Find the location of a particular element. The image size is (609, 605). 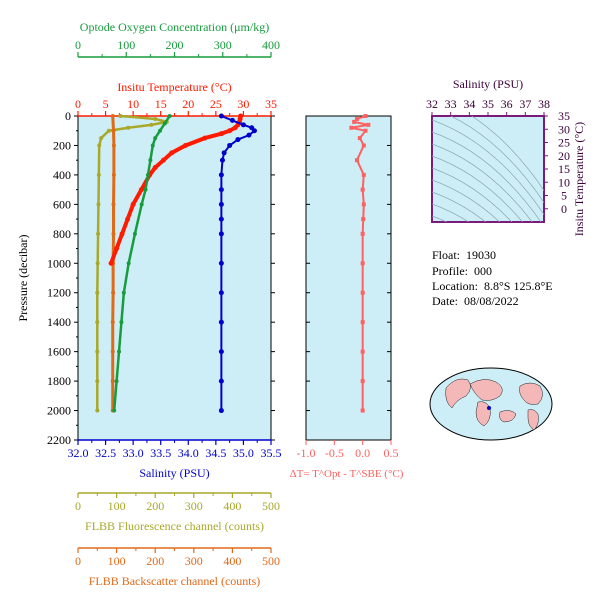

pressure-tick-label: 0 is located at coordinates (68, 116).